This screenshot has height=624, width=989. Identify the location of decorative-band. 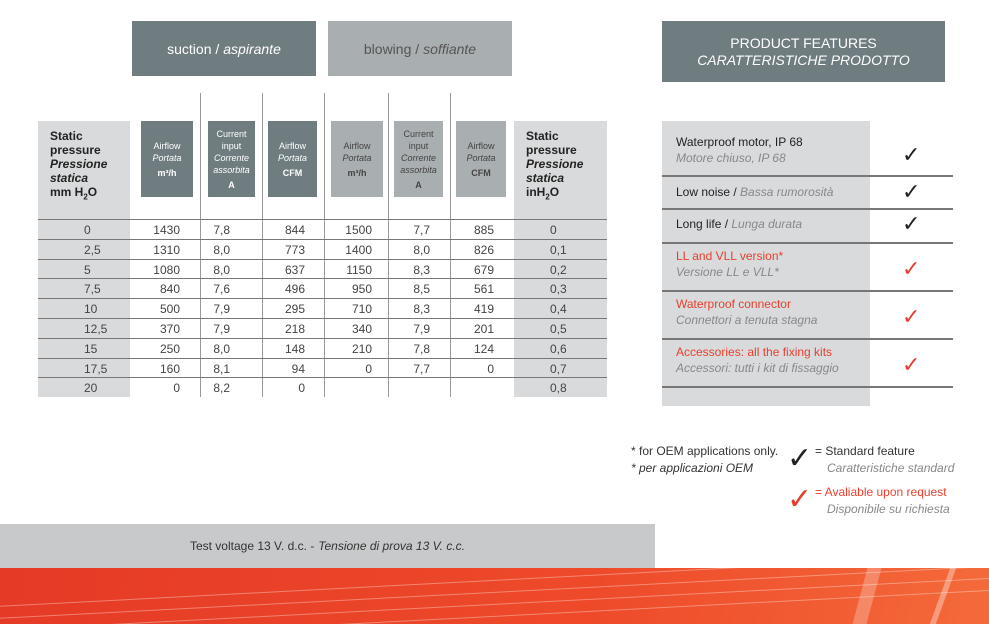
(494, 596).